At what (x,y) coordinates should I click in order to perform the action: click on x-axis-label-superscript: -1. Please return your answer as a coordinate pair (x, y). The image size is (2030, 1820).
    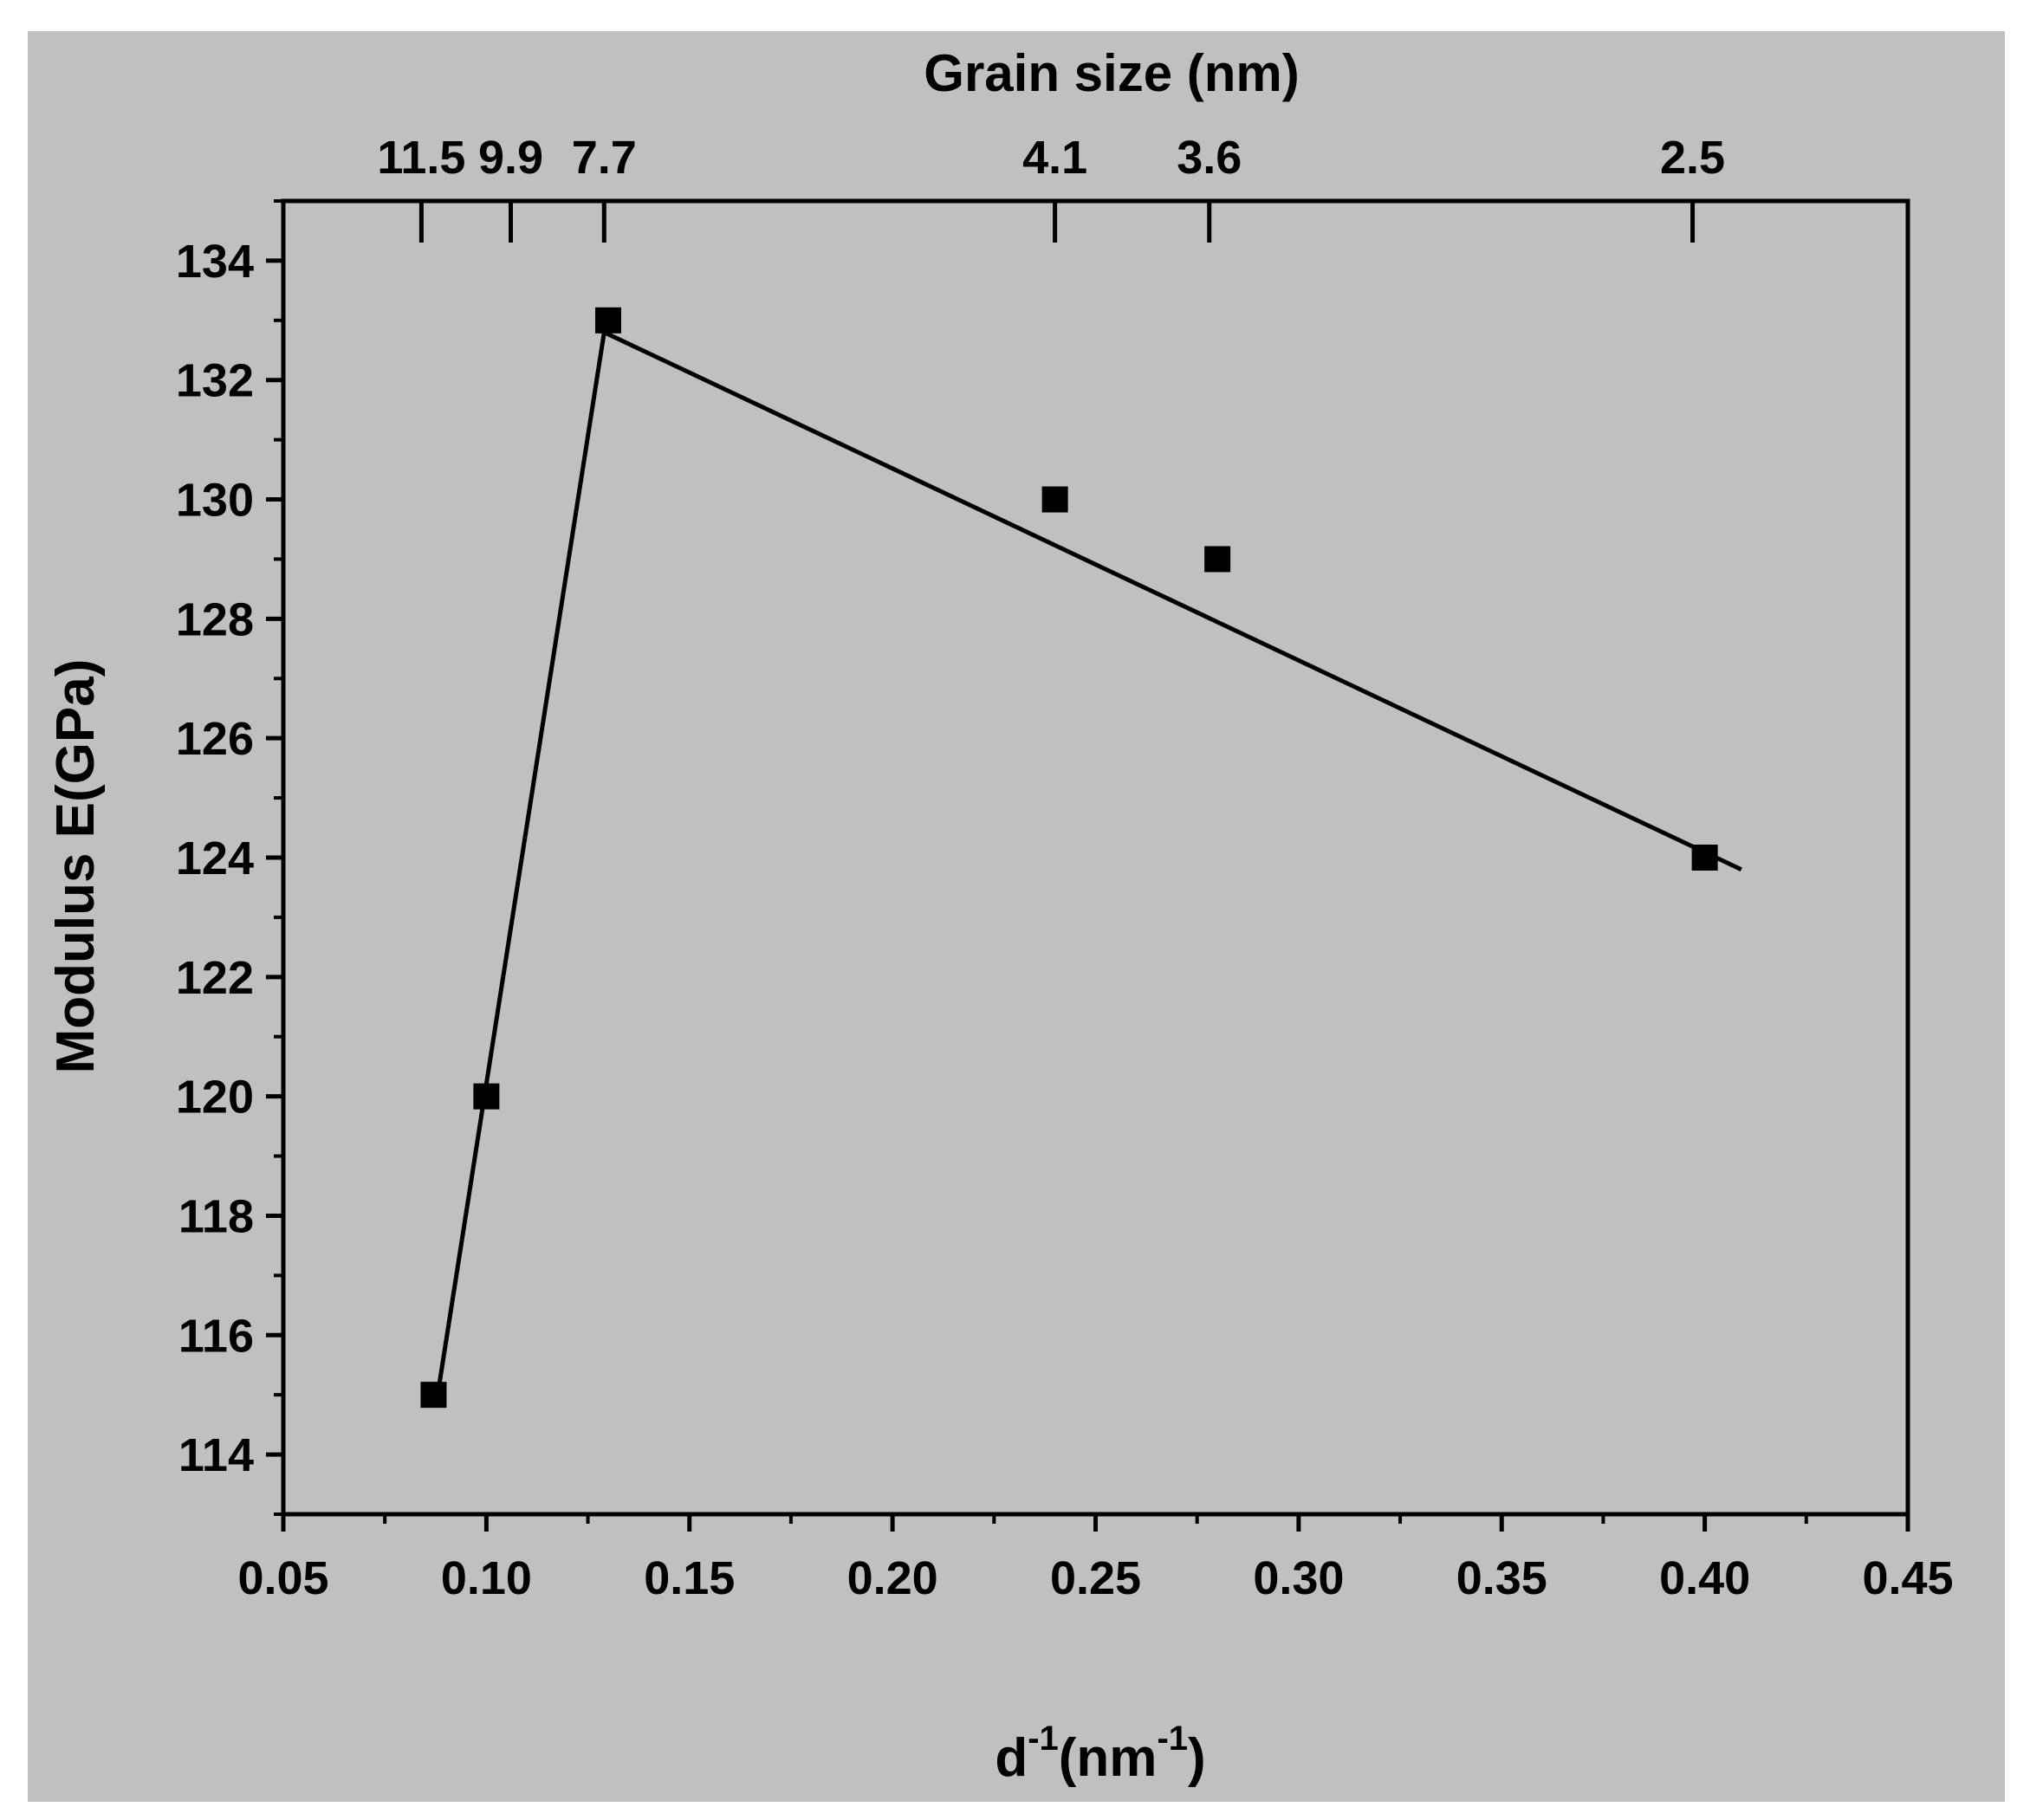
    Looking at the image, I should click on (1043, 1739).